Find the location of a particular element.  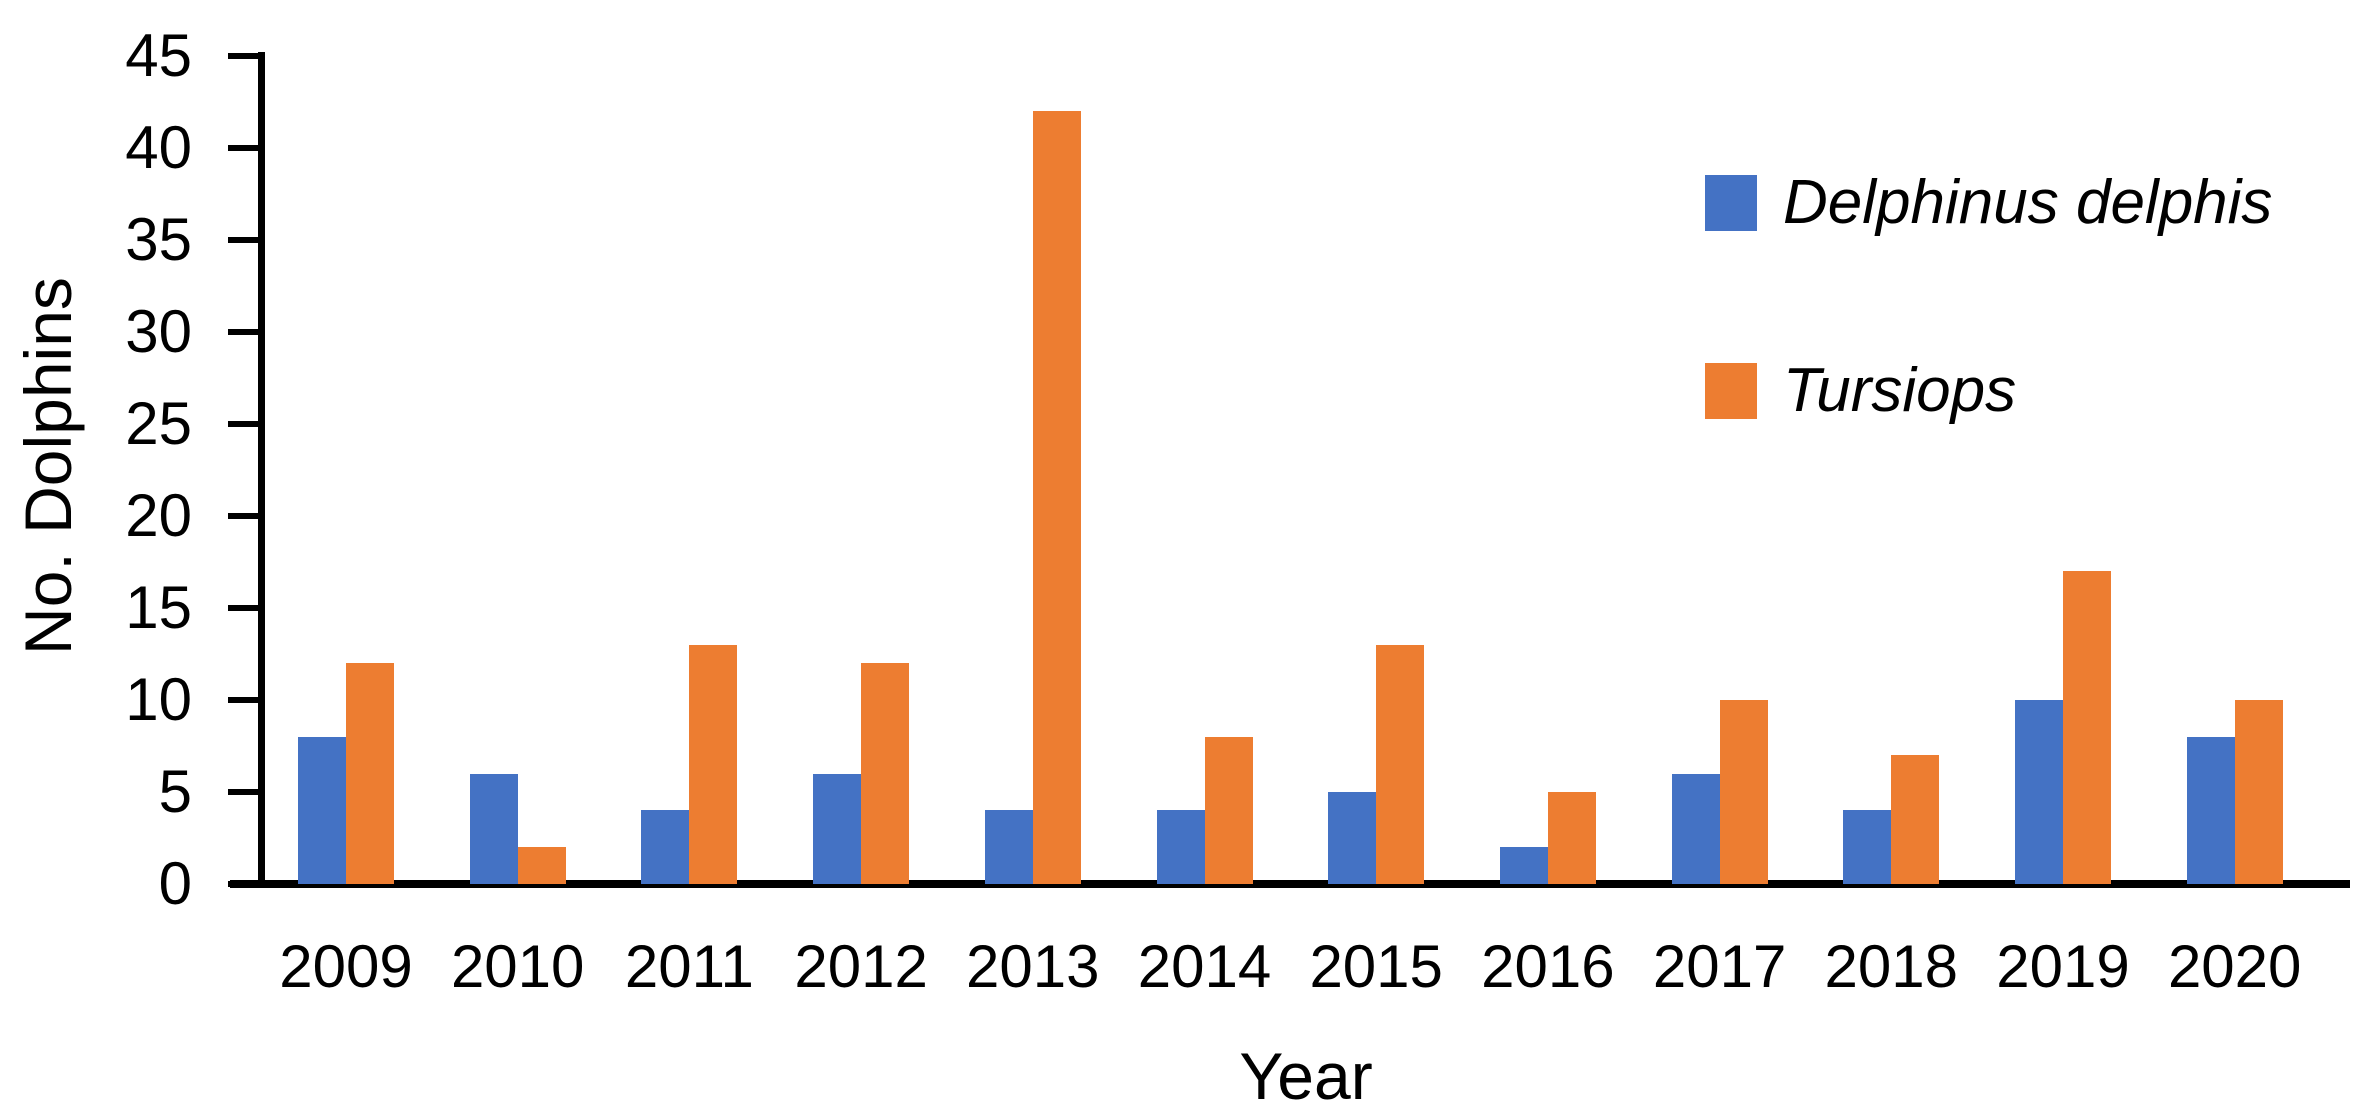

x-tick-label-2017: 2017 is located at coordinates (1719, 966).